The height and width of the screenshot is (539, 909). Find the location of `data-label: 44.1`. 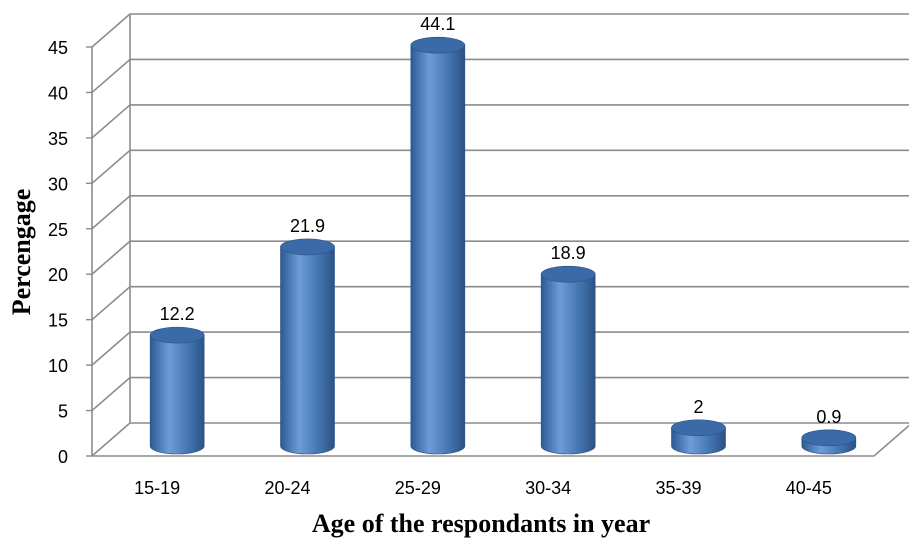

data-label: 44.1 is located at coordinates (437, 24).